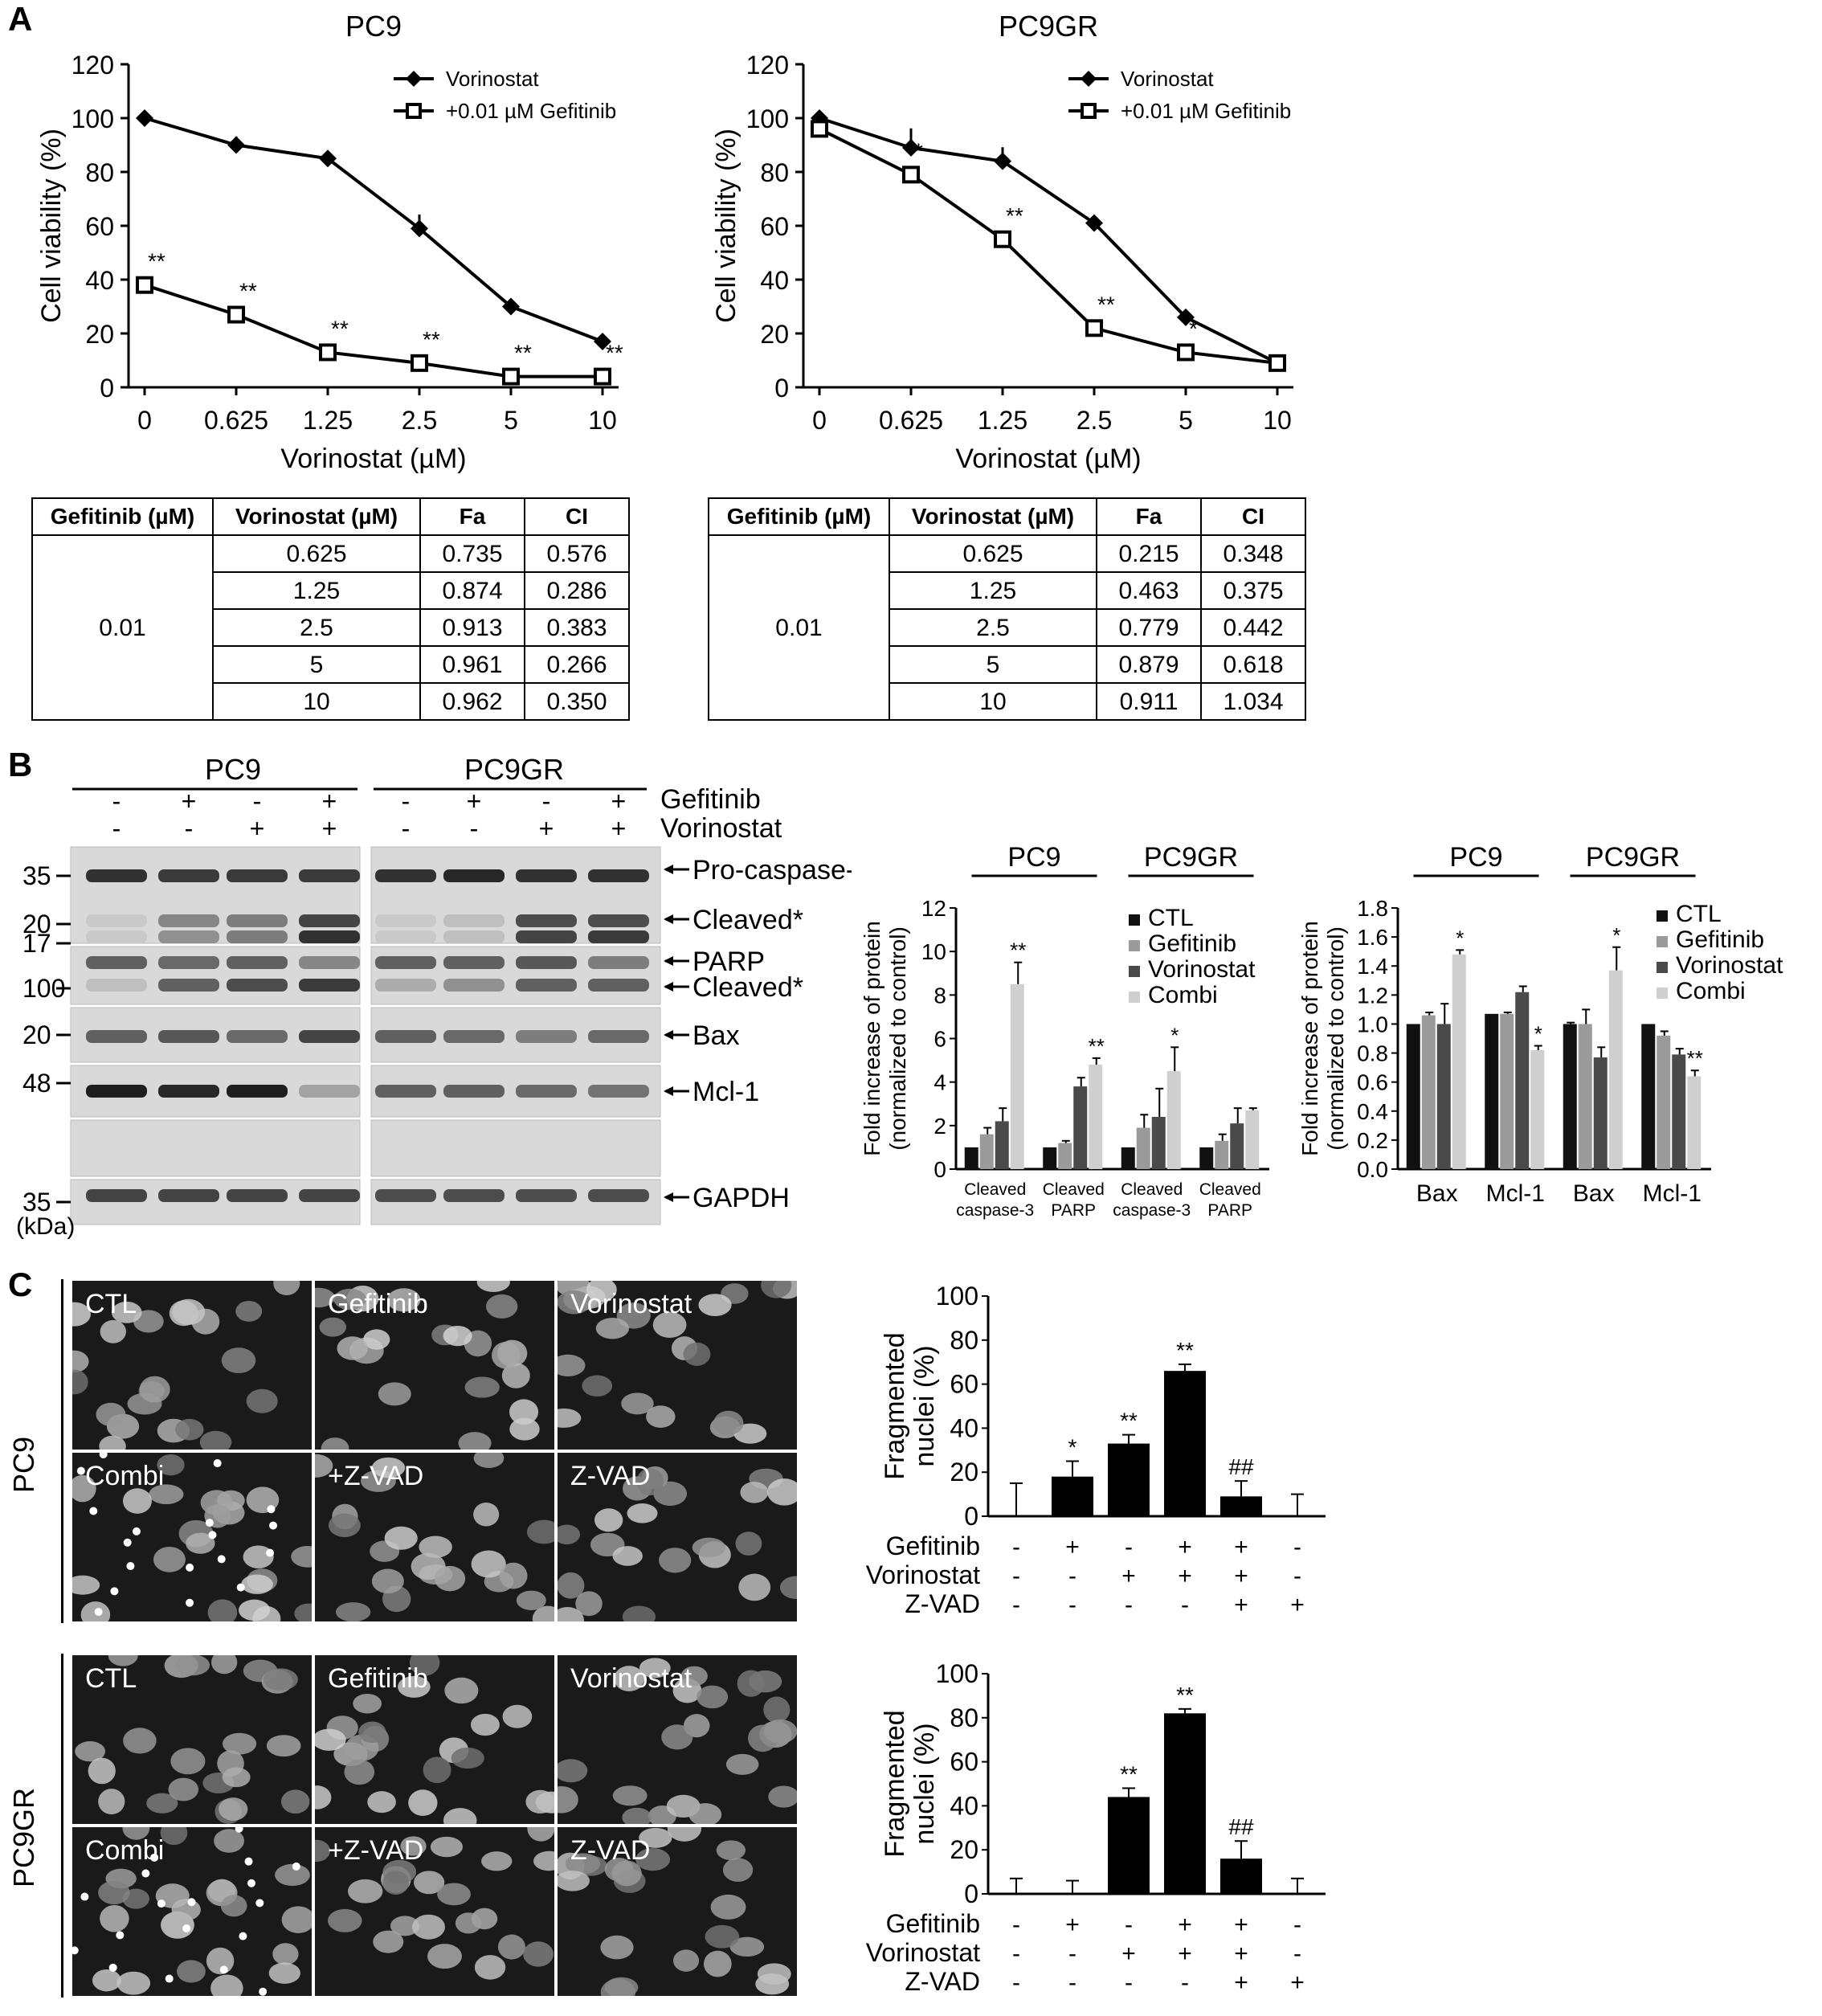 The image size is (1822, 2016). What do you see at coordinates (215, 895) in the screenshot?
I see `blot-strip` at bounding box center [215, 895].